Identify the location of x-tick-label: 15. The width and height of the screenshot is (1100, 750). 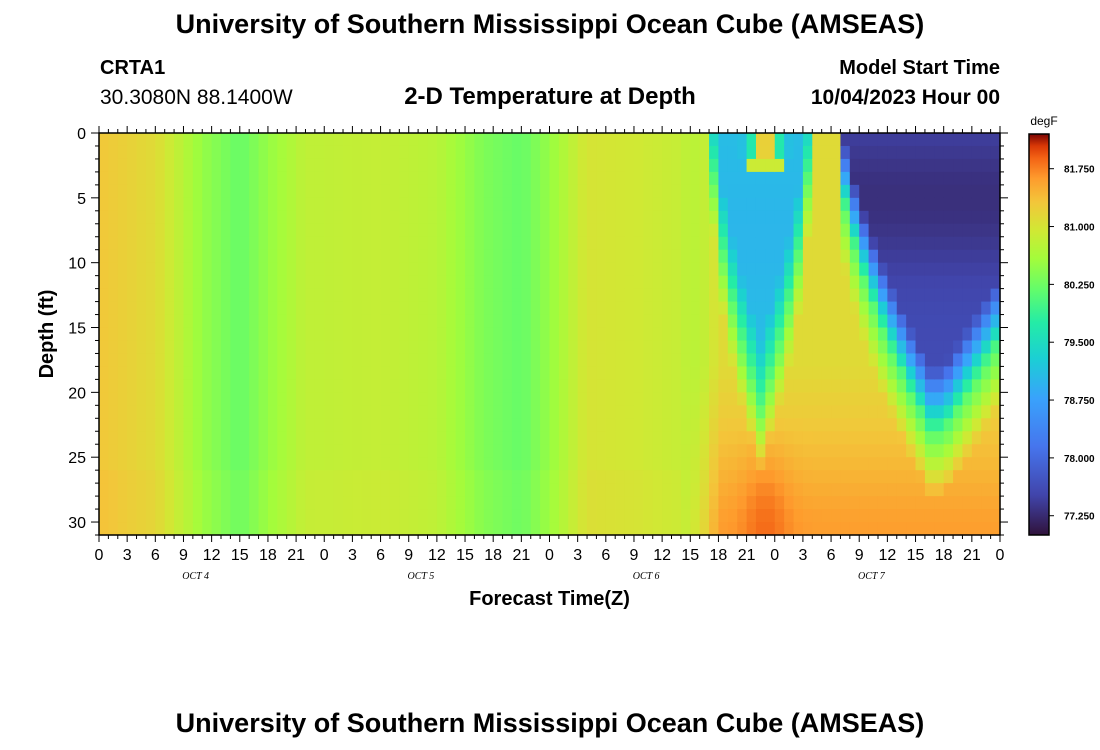
(240, 555).